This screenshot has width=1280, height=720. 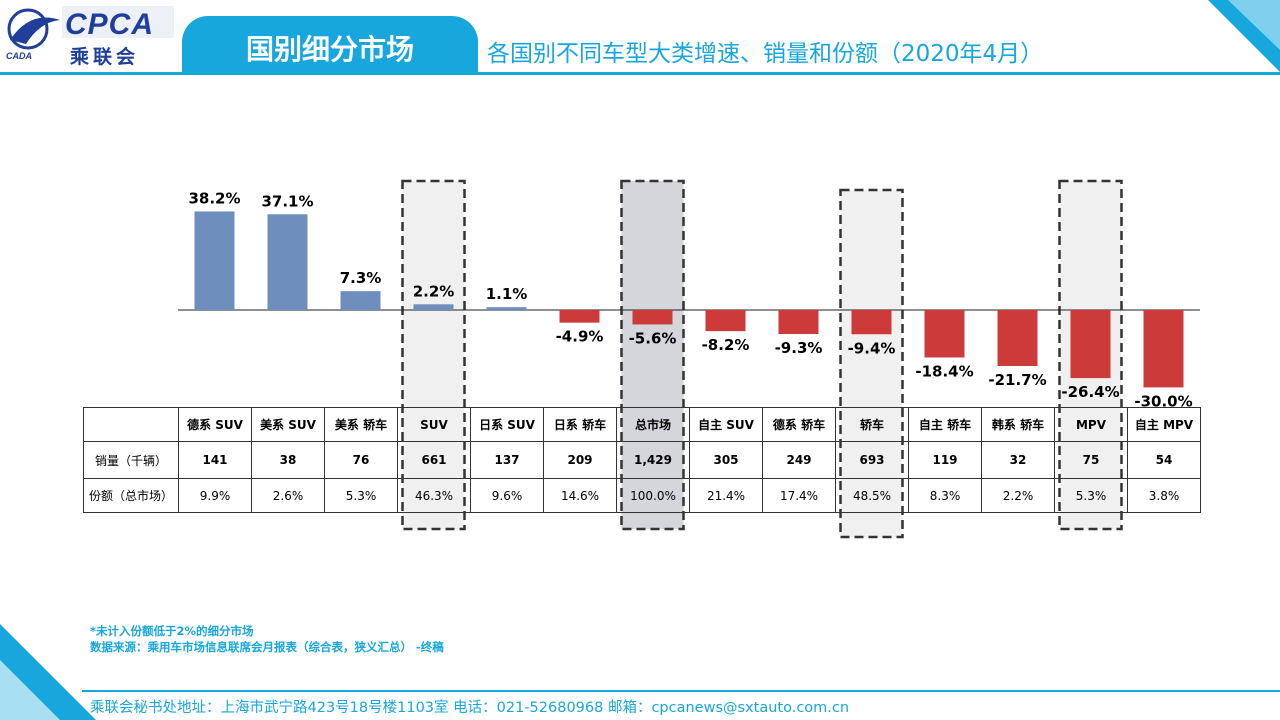 What do you see at coordinates (19, 56) in the screenshot?
I see `logo-caam-text: CADA` at bounding box center [19, 56].